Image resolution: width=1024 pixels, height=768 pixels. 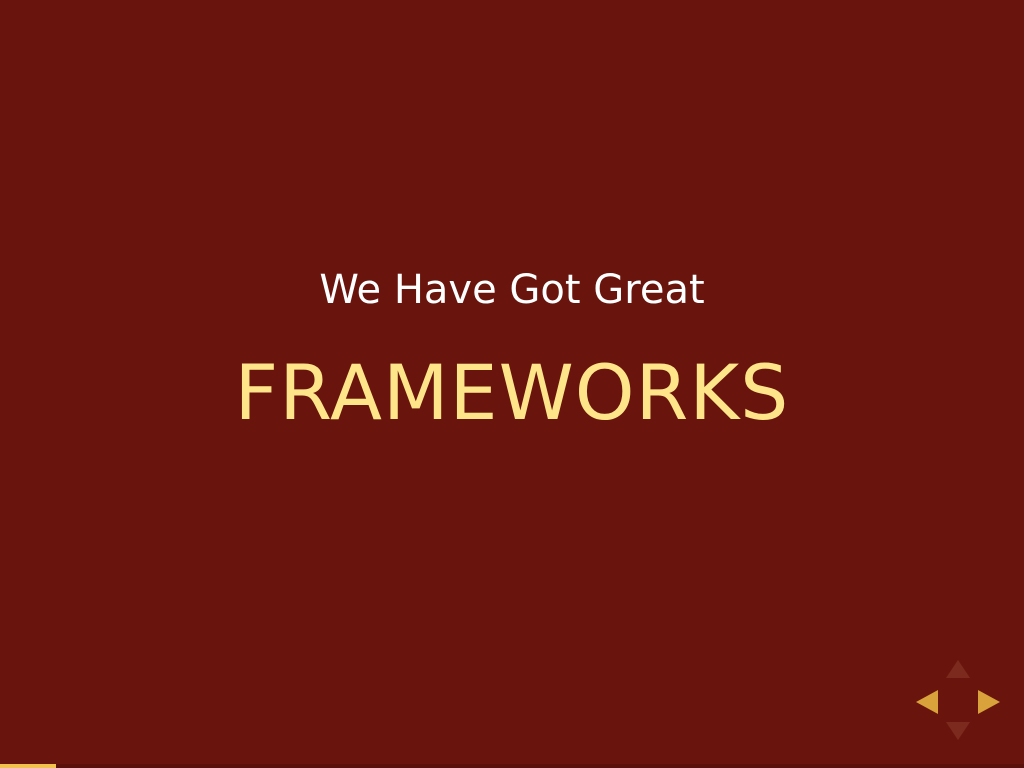 I want to click on nav-up-icon, so click(x=958, y=669).